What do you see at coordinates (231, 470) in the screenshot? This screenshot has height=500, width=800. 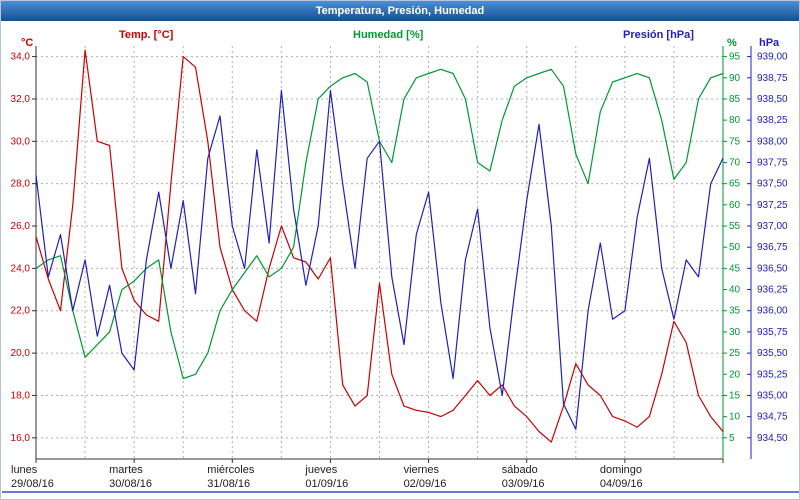 I see `svg-text: miércoles` at bounding box center [231, 470].